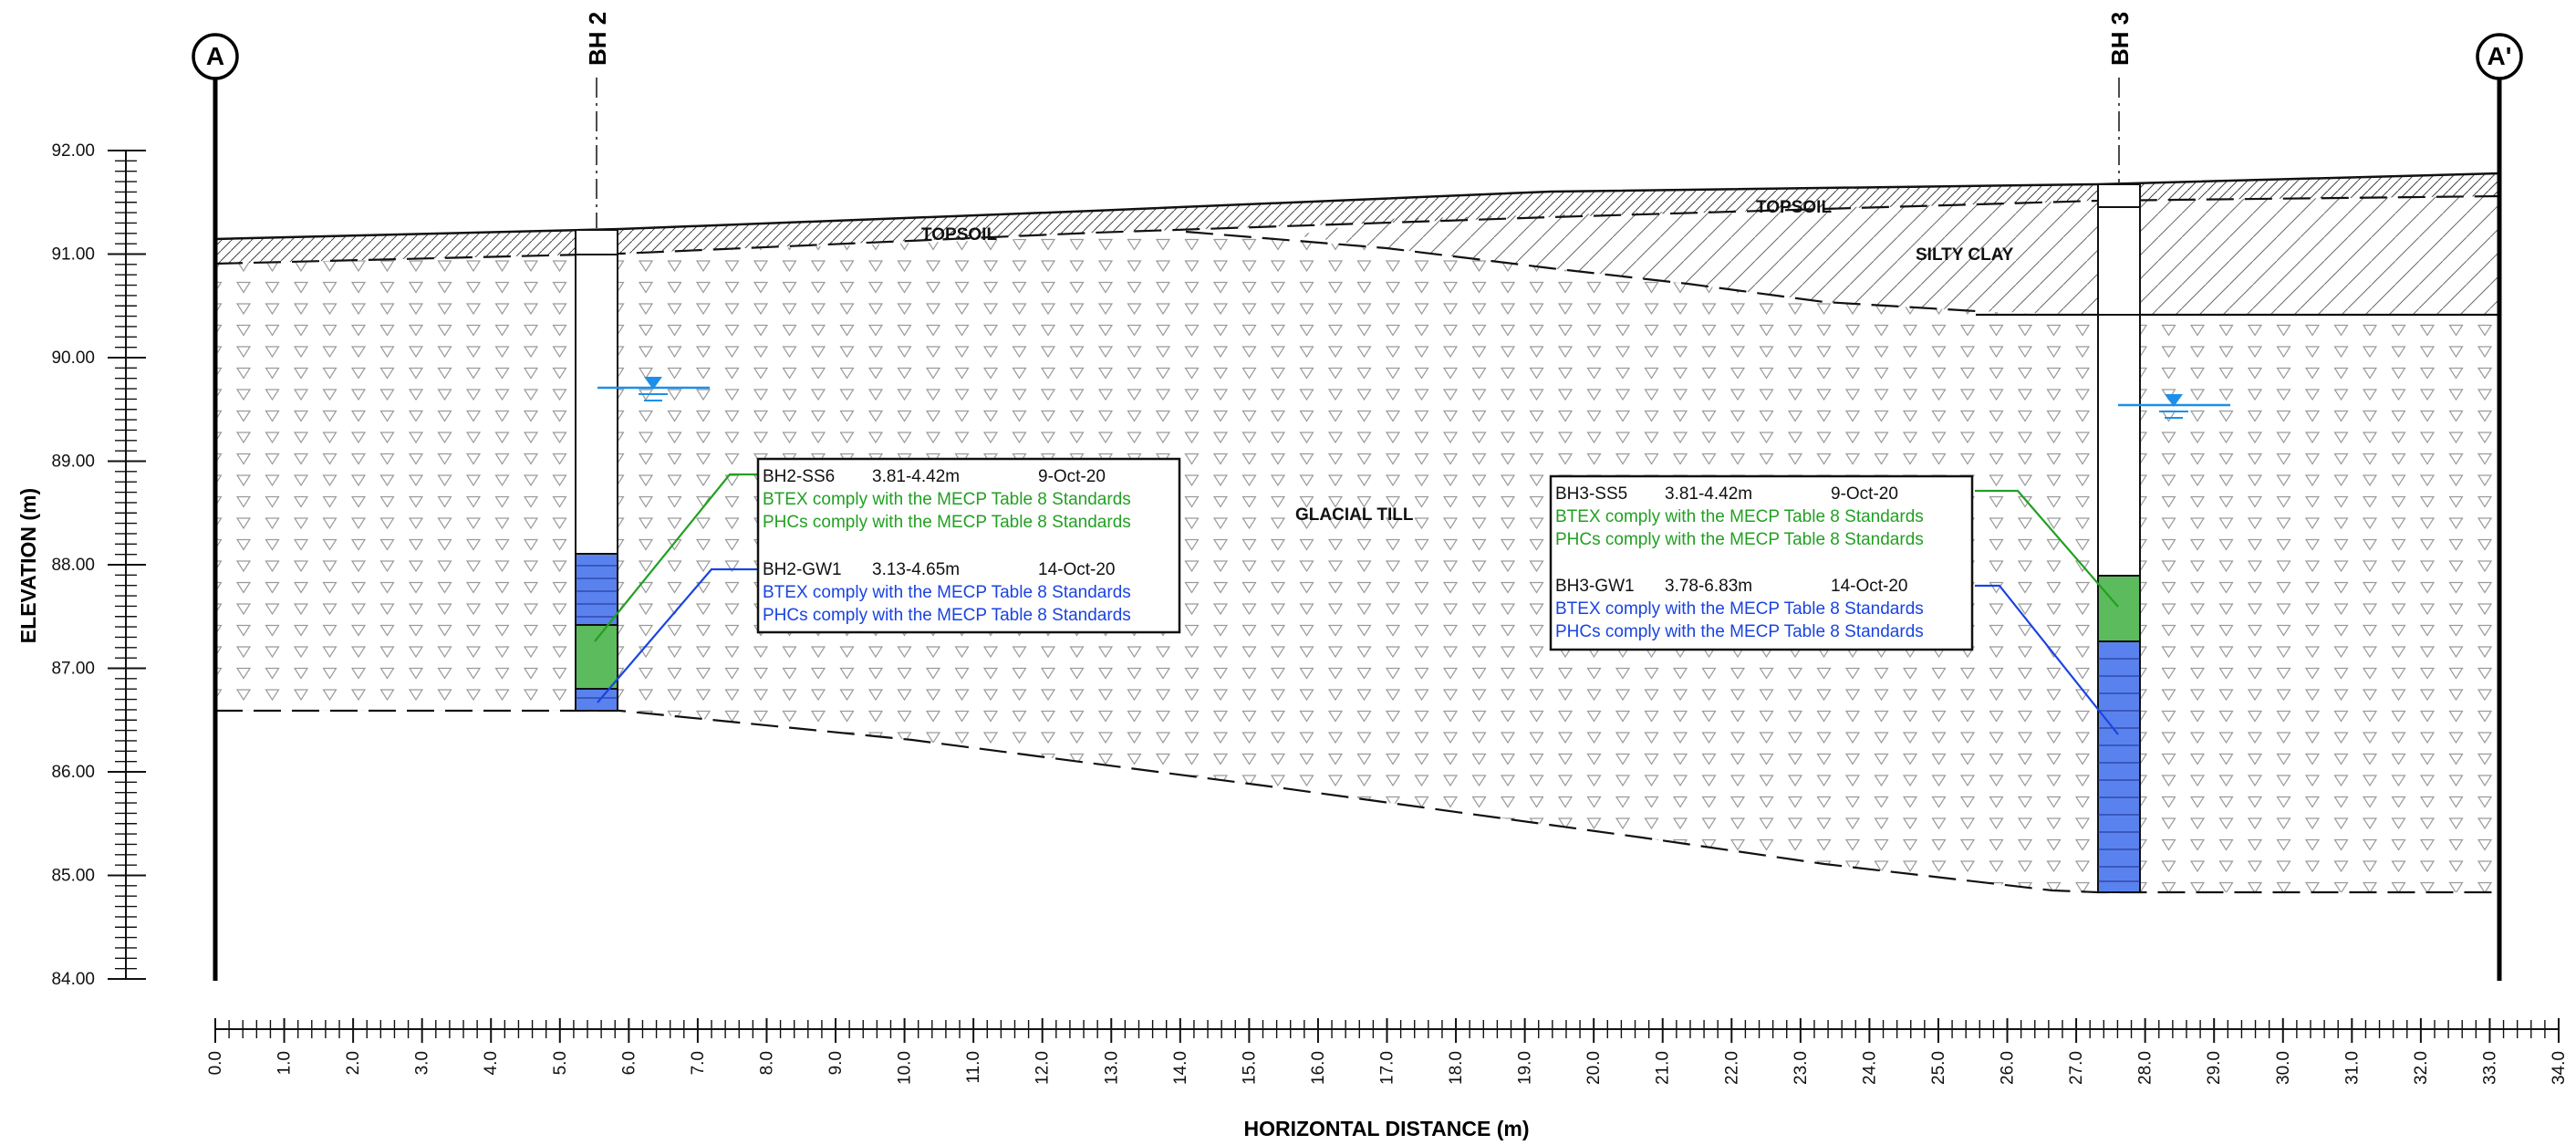  What do you see at coordinates (491, 1063) in the screenshot?
I see `x-tick-label: 4.0` at bounding box center [491, 1063].